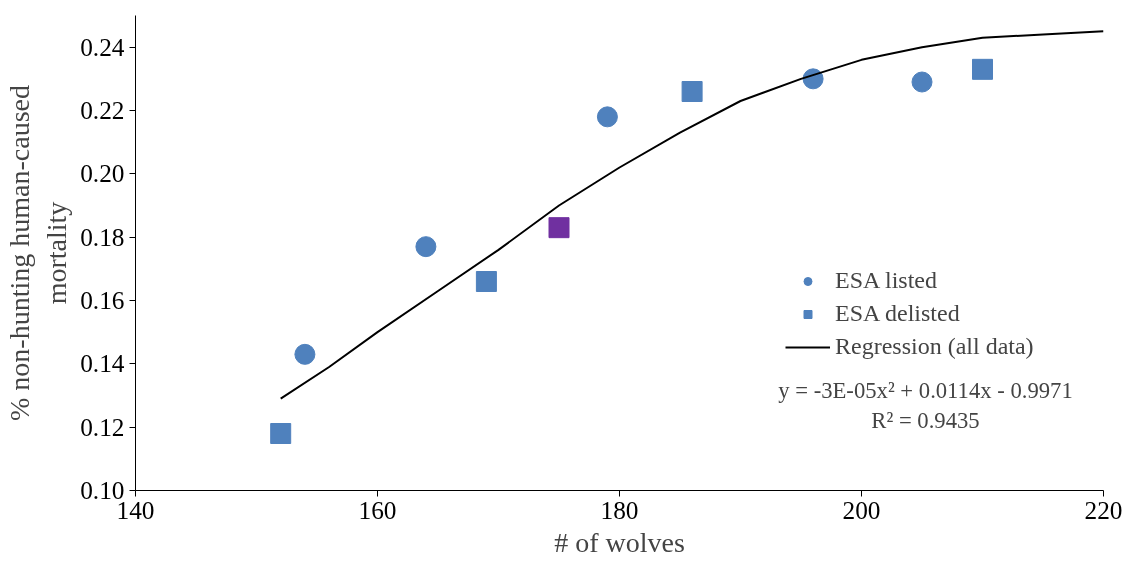  Describe the element at coordinates (925, 390) in the screenshot. I see `annotation: y = -3E-05x² + 0.0114x - 0.9971` at that location.